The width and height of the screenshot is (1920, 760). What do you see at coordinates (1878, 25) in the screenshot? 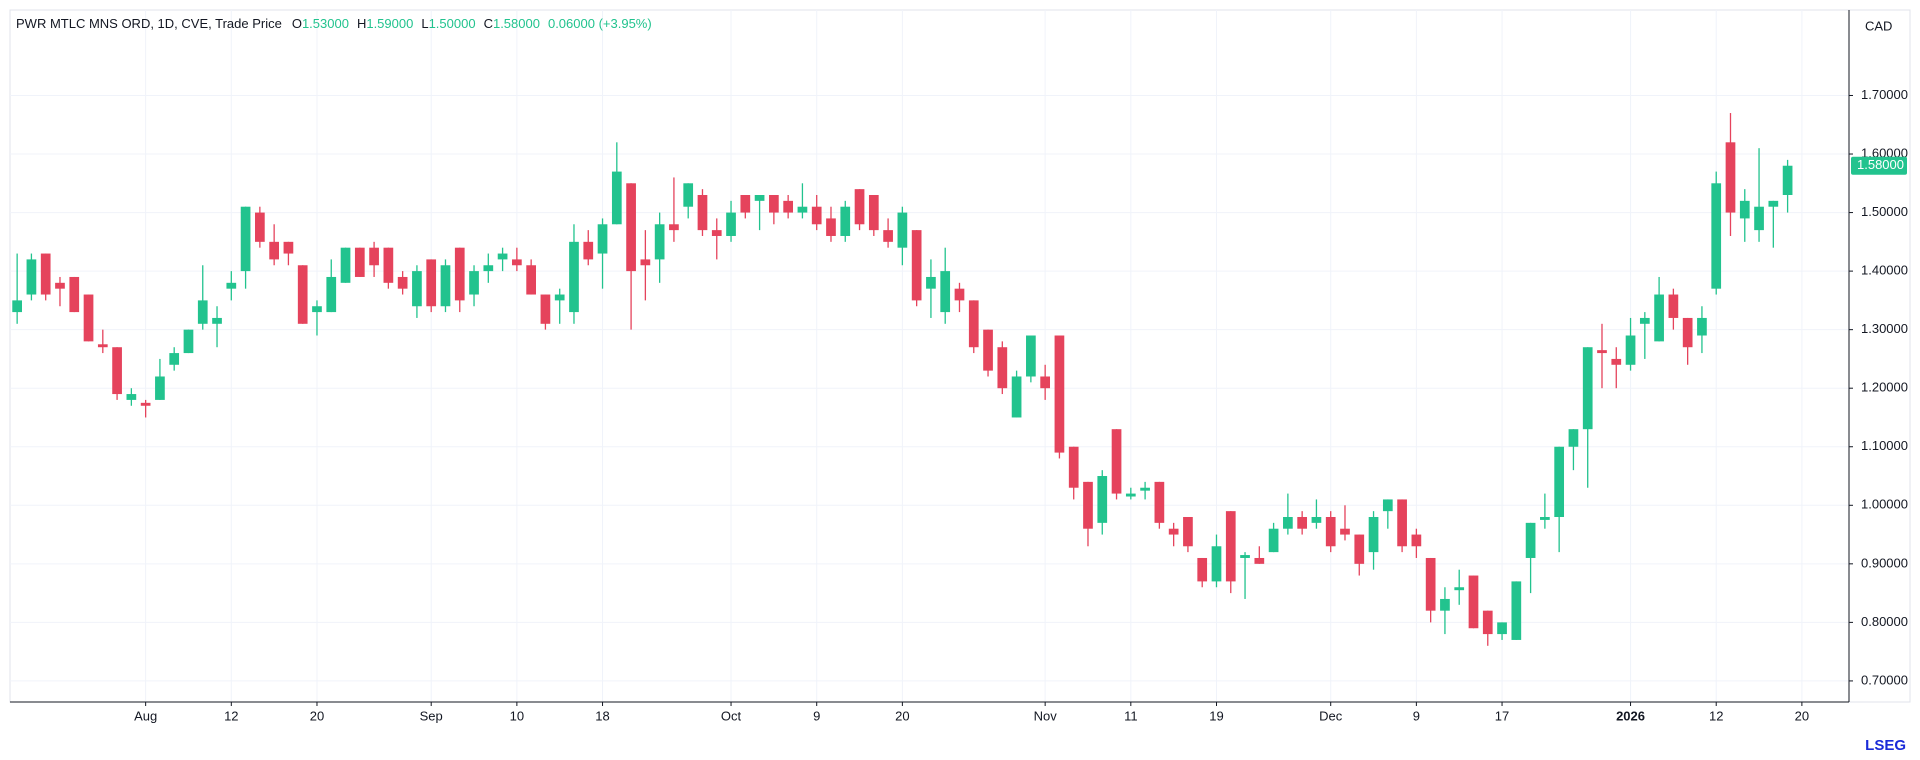
I see `currency-label: CAD` at bounding box center [1878, 25].